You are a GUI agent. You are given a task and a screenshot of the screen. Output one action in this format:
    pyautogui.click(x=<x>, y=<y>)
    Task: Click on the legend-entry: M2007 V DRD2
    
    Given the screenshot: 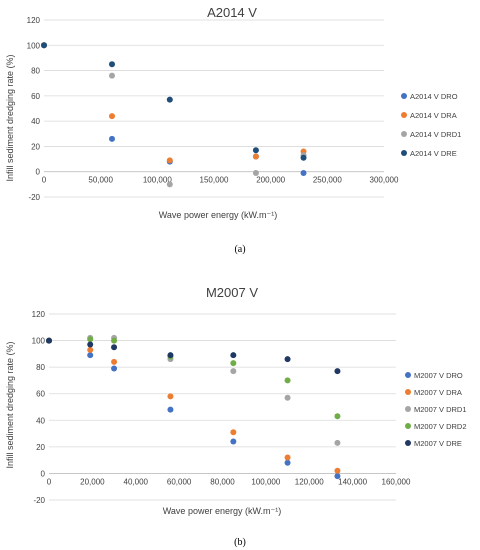 What is the action you would take?
    pyautogui.click(x=440, y=426)
    